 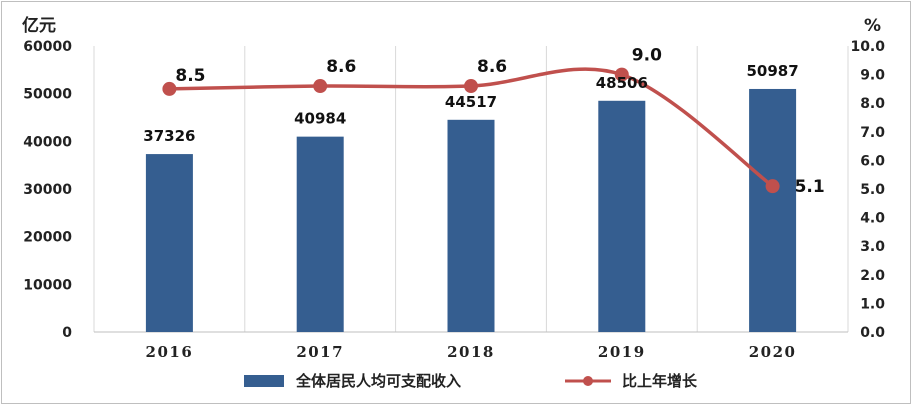 I want to click on left-axis-tick-label: 50000, so click(x=47, y=95).